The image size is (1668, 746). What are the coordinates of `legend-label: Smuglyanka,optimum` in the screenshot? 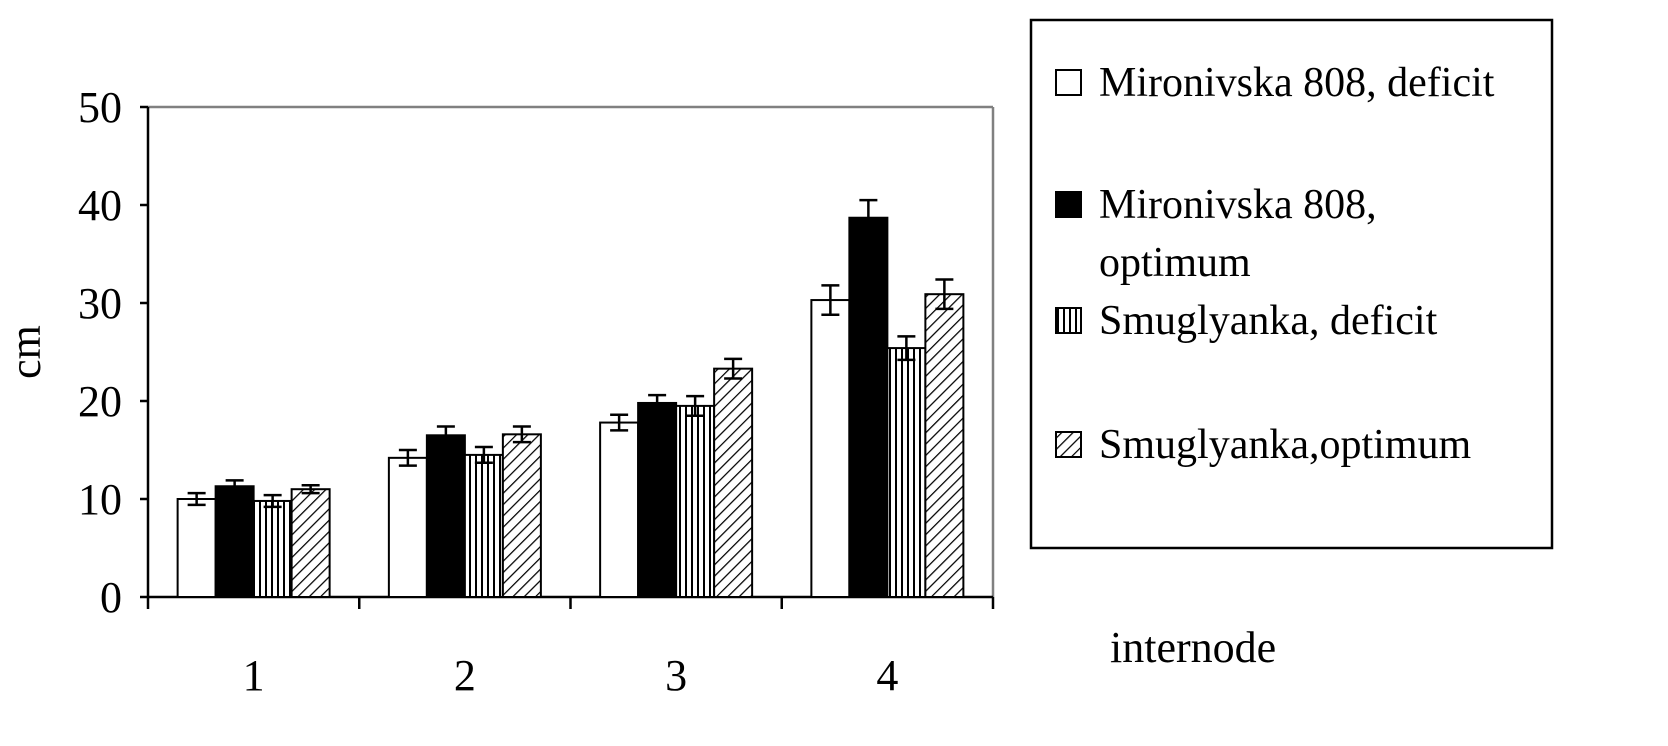 It's located at (1285, 445).